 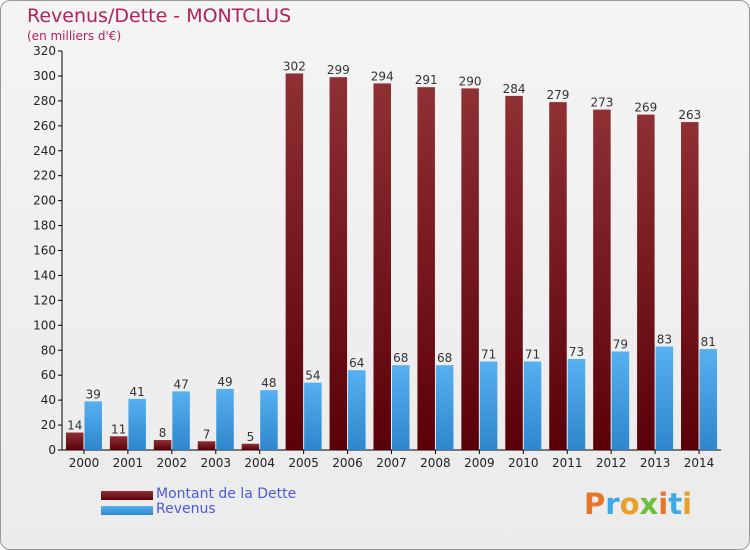 I want to click on x-tick-label: 2001, so click(x=128, y=463).